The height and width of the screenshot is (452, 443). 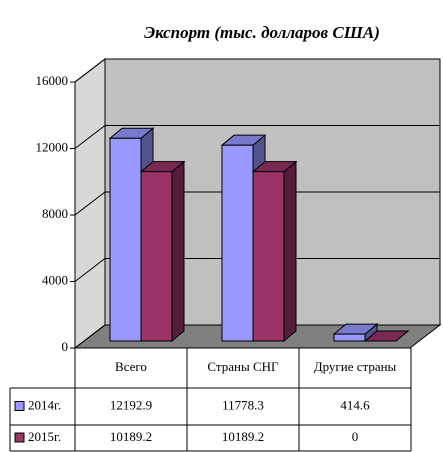 What do you see at coordinates (55, 279) in the screenshot?
I see `y-tick-label: 4000` at bounding box center [55, 279].